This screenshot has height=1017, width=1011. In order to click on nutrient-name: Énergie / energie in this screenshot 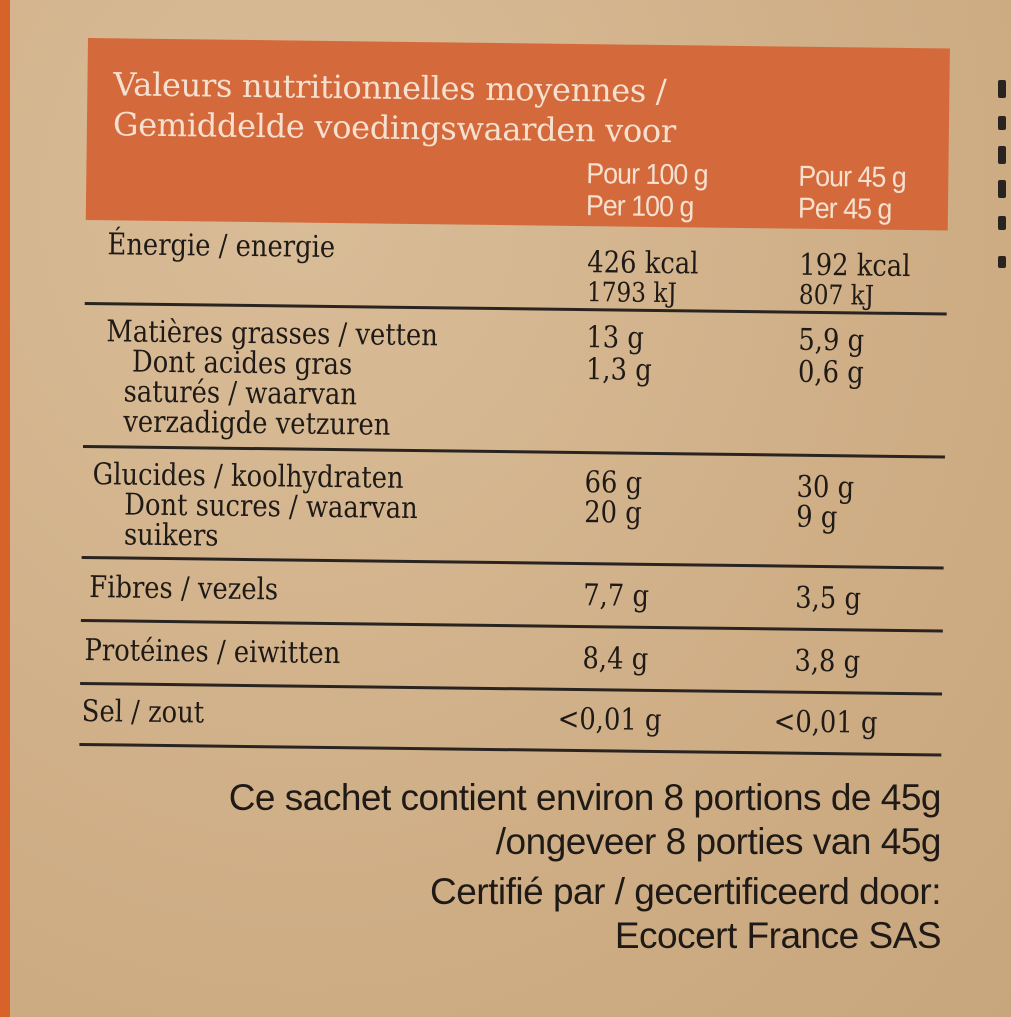, I will do `click(221, 246)`.